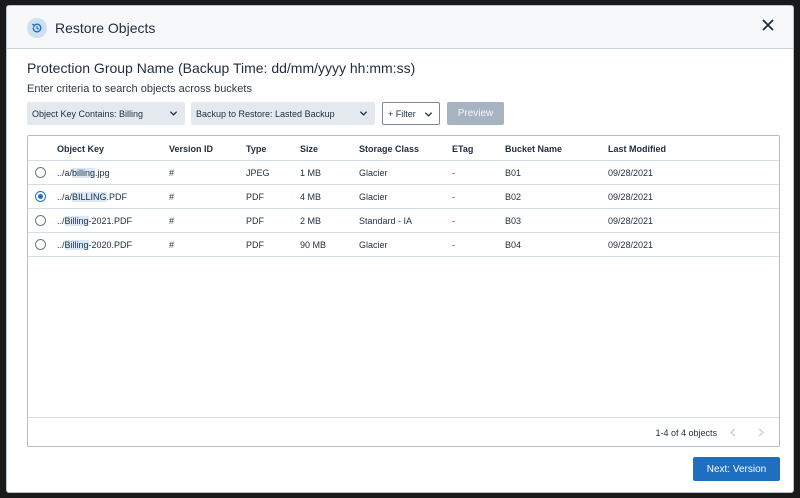 The image size is (800, 498). Describe the element at coordinates (386, 221) in the screenshot. I see `storage-class-cell: Standard - IA` at that location.